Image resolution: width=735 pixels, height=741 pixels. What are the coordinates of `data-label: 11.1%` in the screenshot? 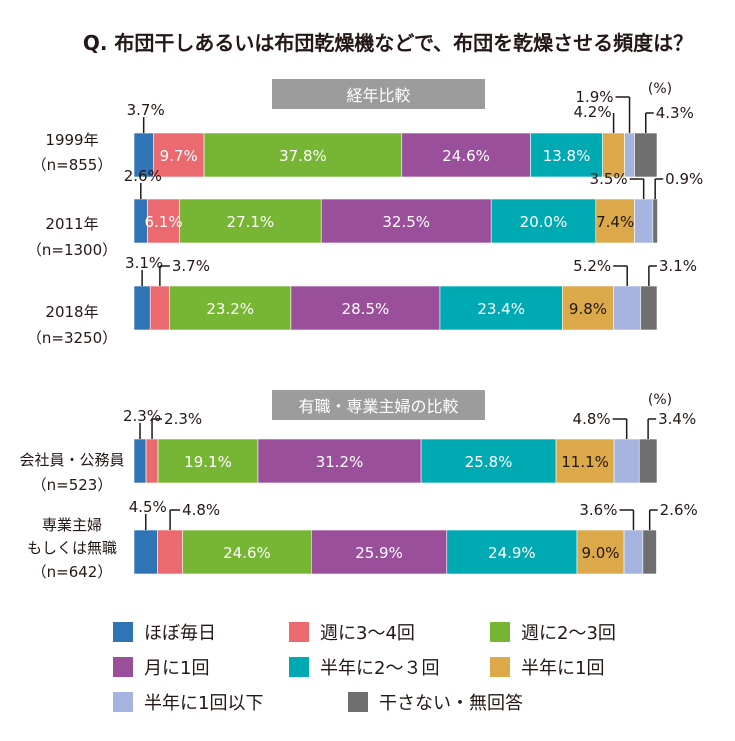 It's located at (585, 462).